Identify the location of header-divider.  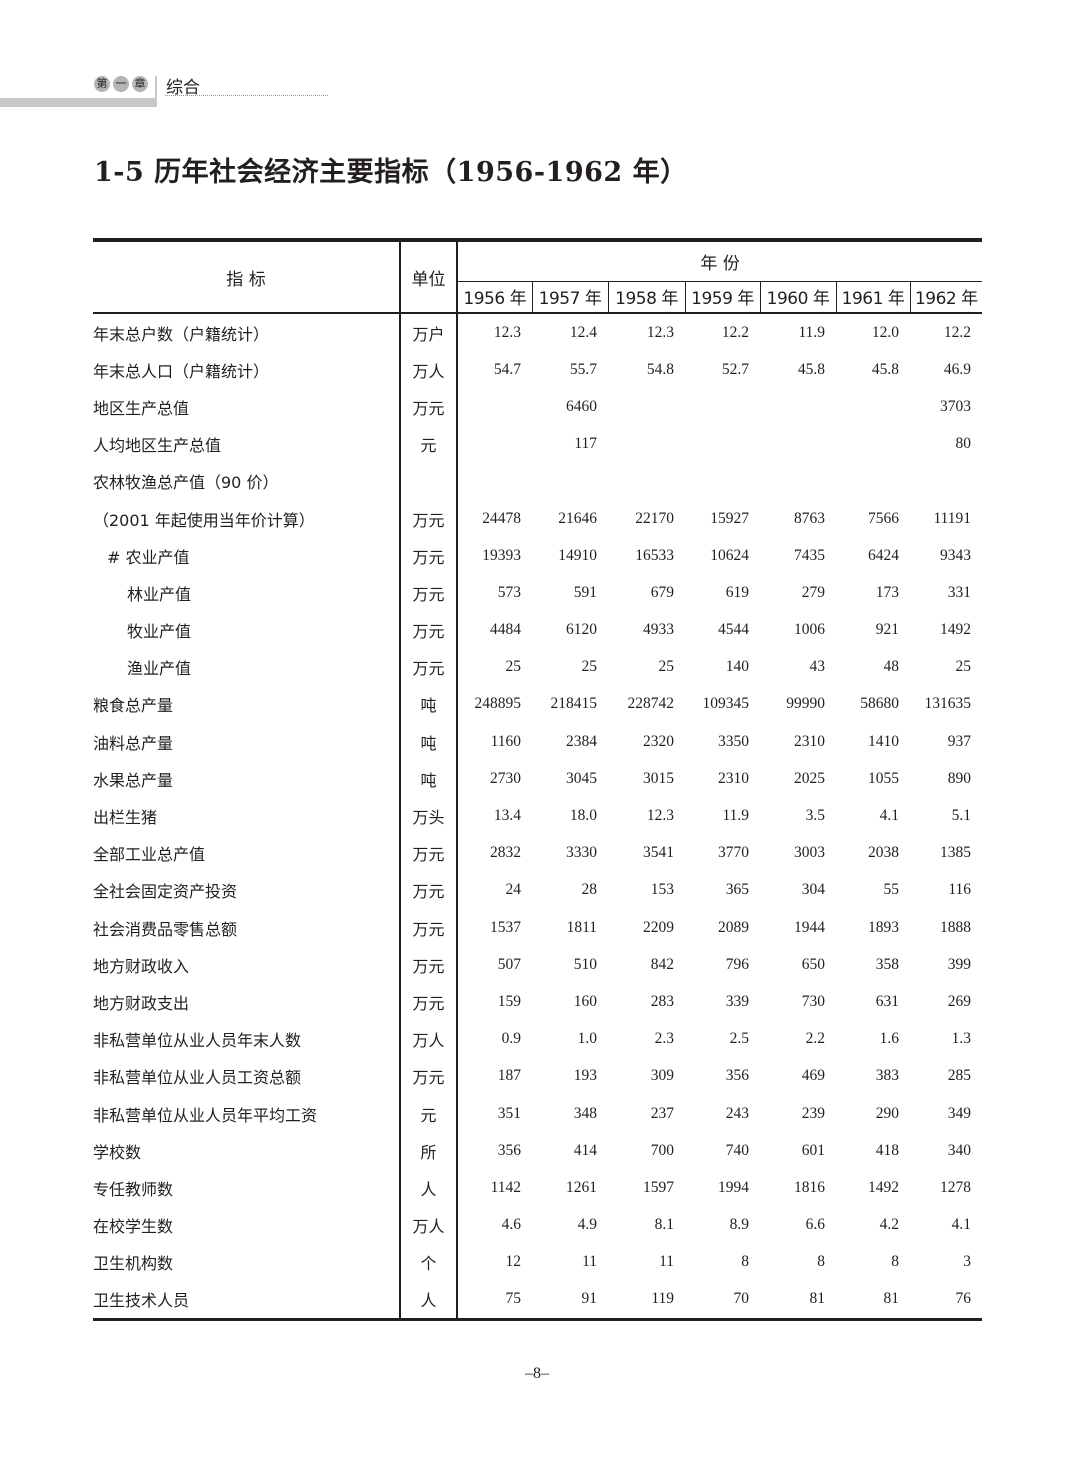
(156, 91).